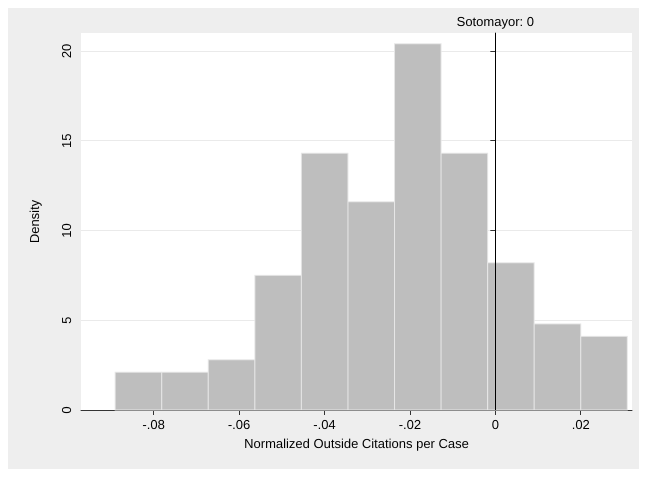 This screenshot has width=647, height=477. What do you see at coordinates (324, 424) in the screenshot?
I see `x-tick-label: -.04` at bounding box center [324, 424].